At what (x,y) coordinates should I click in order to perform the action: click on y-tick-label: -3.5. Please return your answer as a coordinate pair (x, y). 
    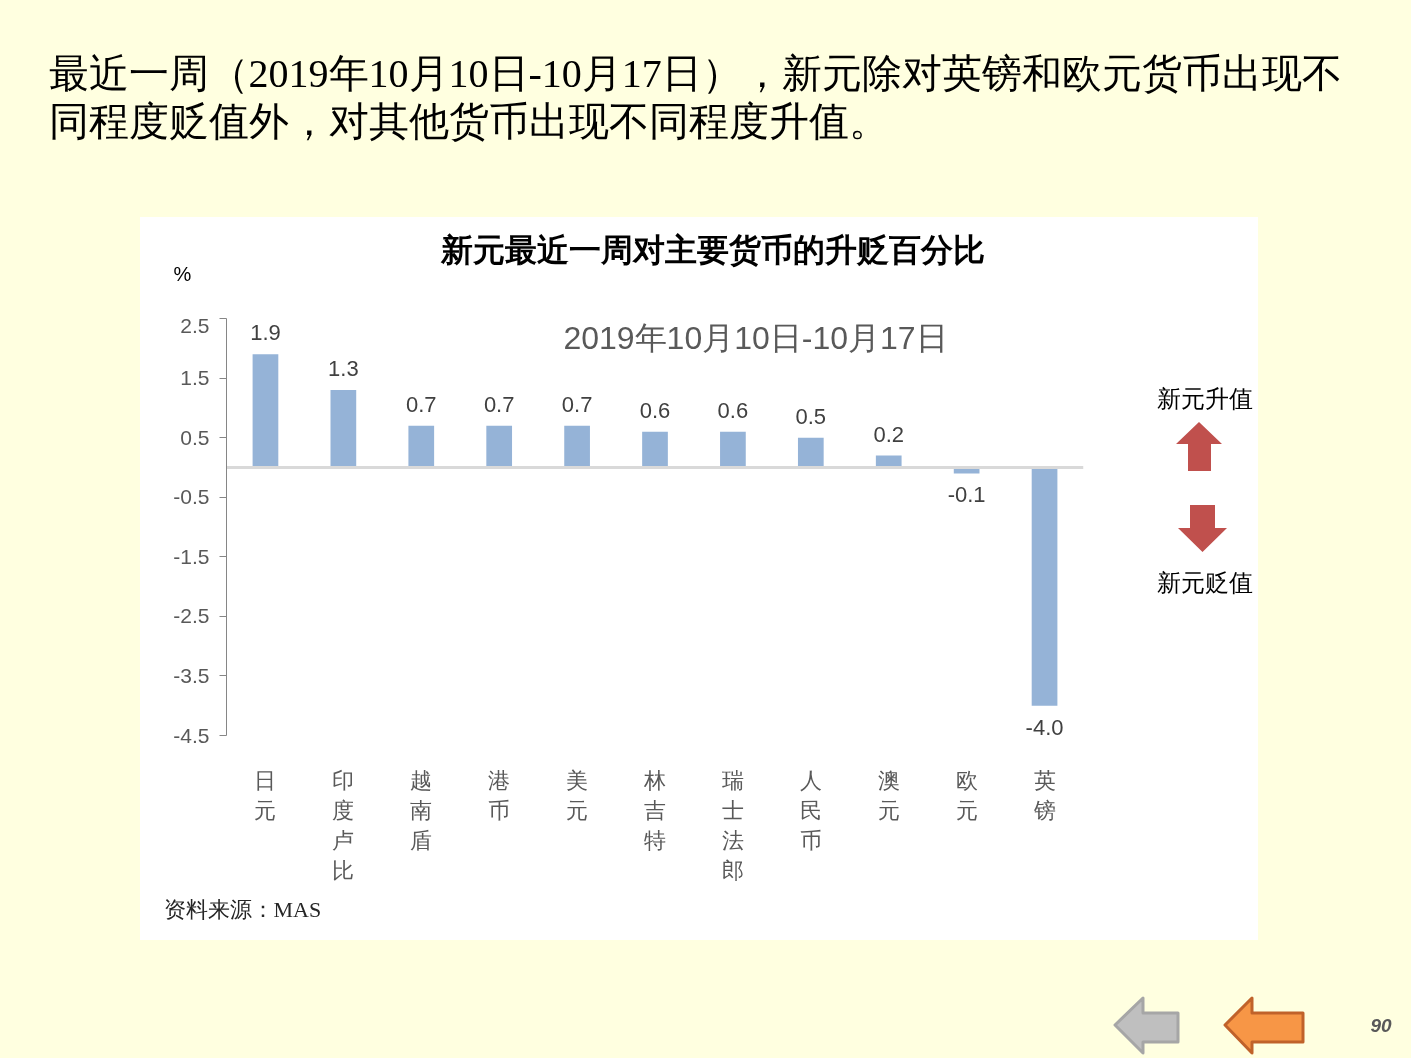
    Looking at the image, I should click on (191, 675).